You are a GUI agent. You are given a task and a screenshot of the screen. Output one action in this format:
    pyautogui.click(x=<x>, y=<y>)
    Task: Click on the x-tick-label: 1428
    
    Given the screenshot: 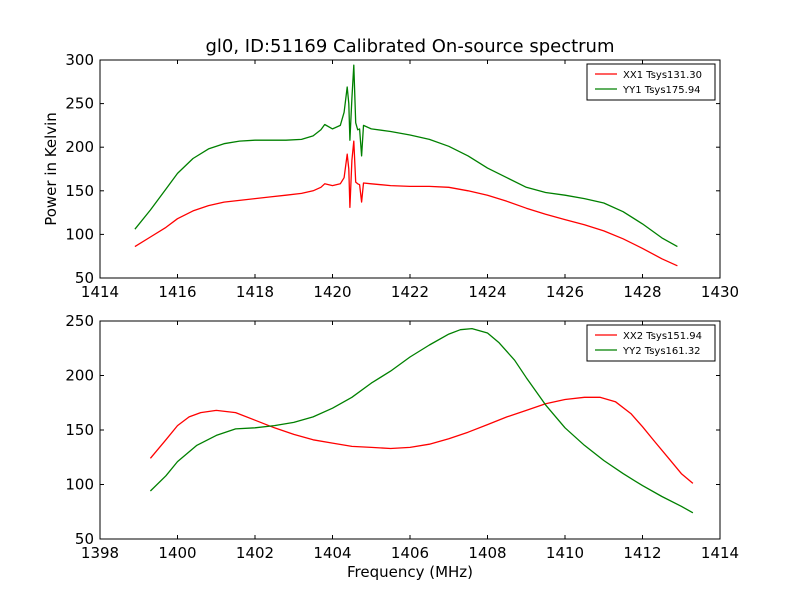 What is the action you would take?
    pyautogui.click(x=642, y=292)
    